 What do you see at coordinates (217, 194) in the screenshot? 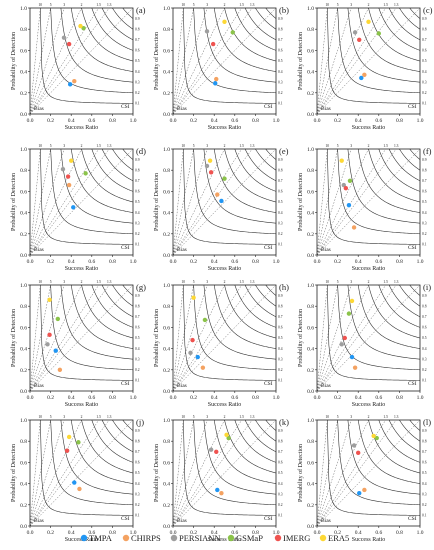
I see `data-point-chirps` at bounding box center [217, 194].